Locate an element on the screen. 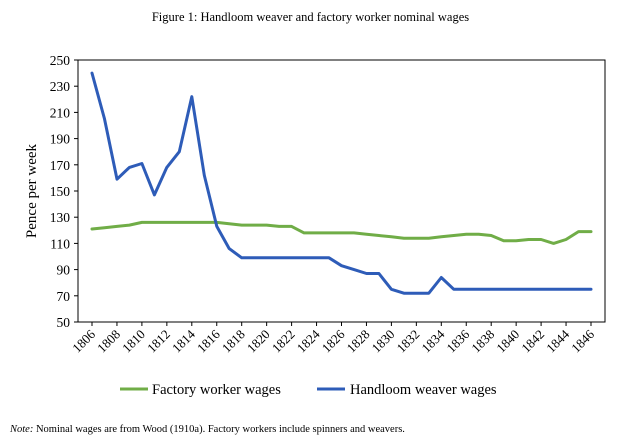  y-tick-label: 210 is located at coordinates (60, 112).